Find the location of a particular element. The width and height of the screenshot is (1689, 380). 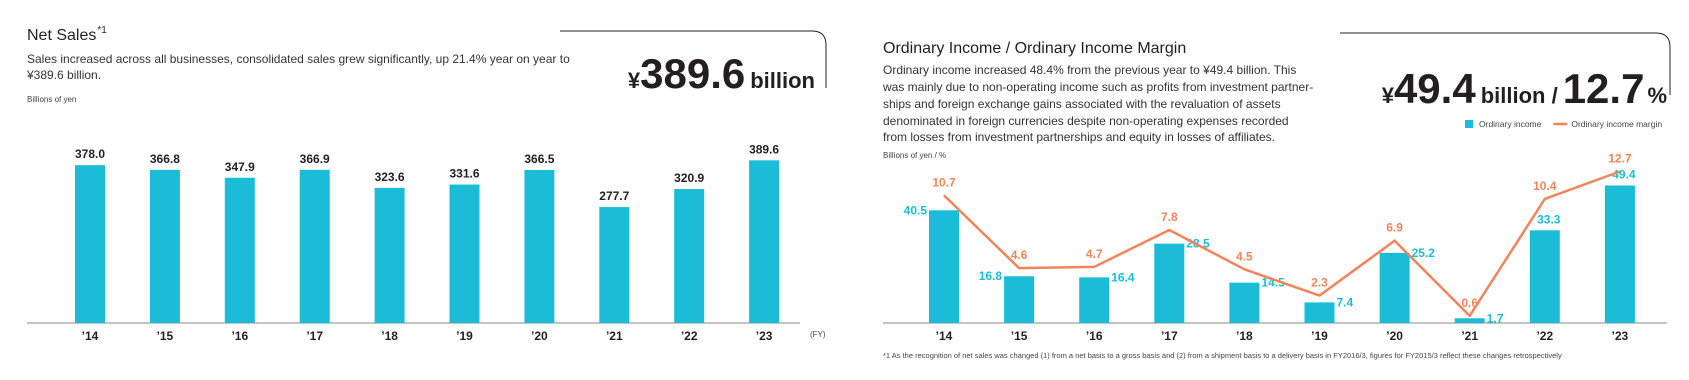

value-label: 0.6 is located at coordinates (1469, 303).